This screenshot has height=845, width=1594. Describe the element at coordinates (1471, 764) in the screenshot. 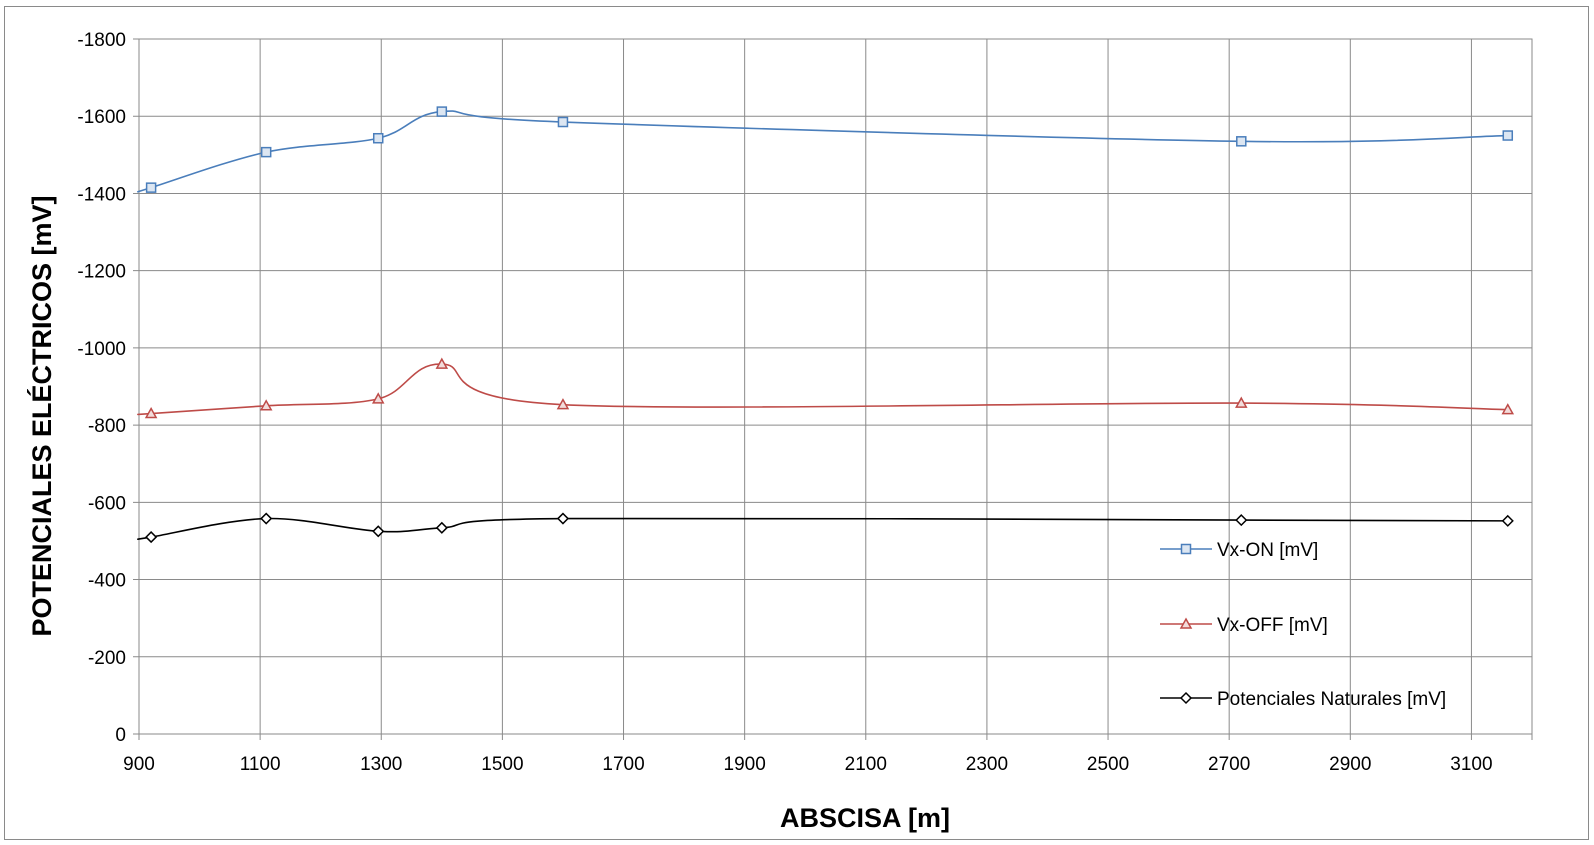

I see `x-tick-label: 3100` at that location.